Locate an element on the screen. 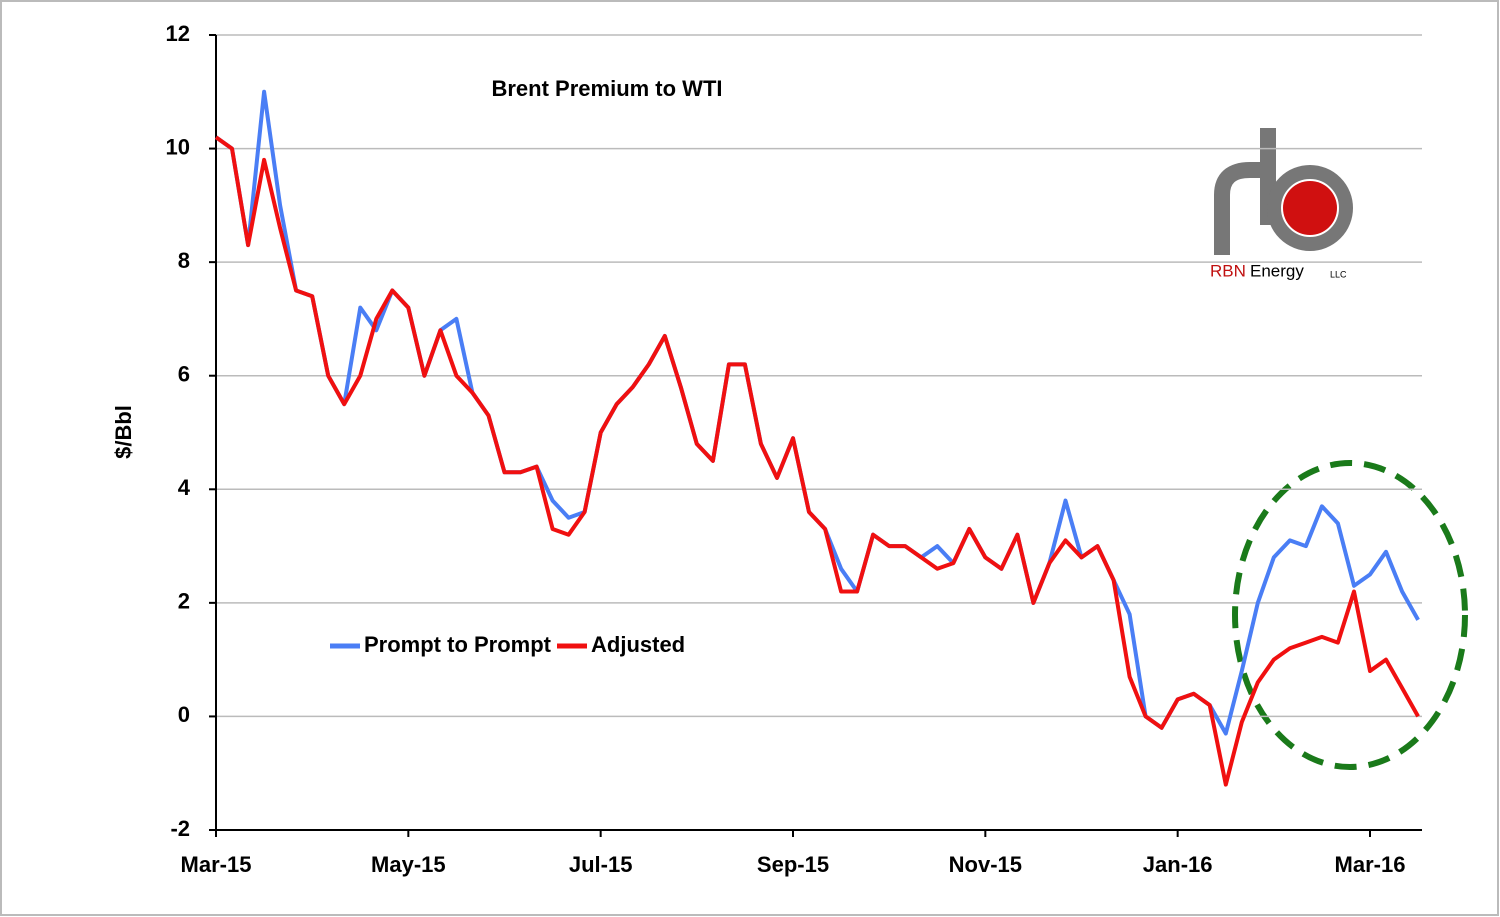 The height and width of the screenshot is (917, 1500). x-tick-label: Nov-15 is located at coordinates (985, 864).